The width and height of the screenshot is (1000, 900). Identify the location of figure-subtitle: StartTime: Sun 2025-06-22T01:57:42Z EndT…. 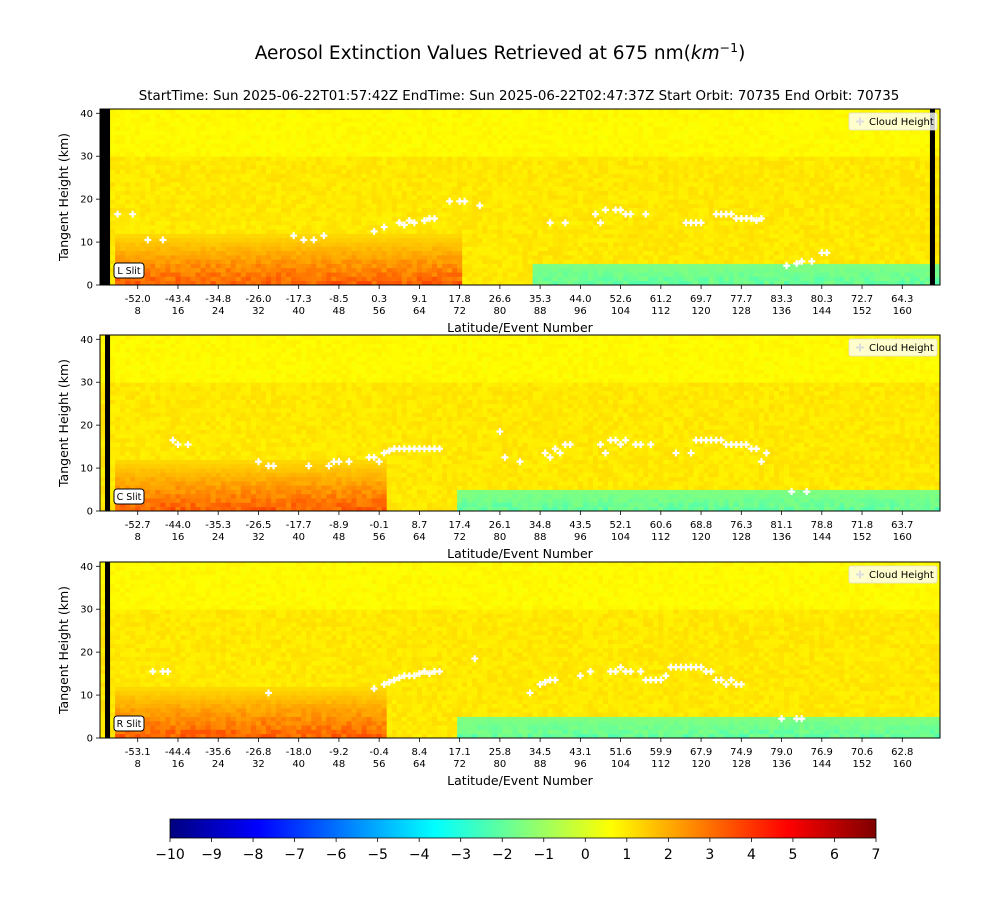
(519, 96).